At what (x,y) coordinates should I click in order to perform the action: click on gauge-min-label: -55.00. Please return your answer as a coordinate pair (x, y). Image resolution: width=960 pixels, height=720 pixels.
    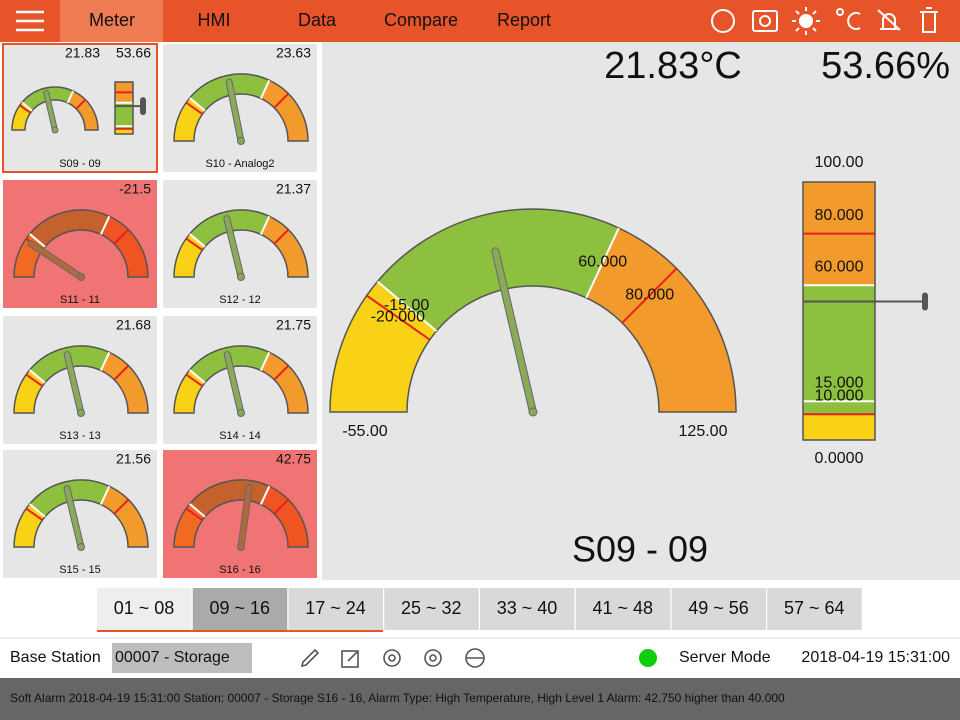
    Looking at the image, I should click on (364, 431).